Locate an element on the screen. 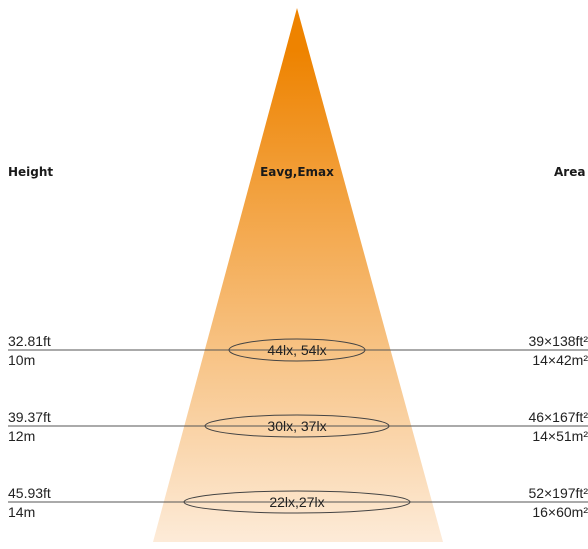  illuminance-value: 30lx, 37lx is located at coordinates (296, 426).